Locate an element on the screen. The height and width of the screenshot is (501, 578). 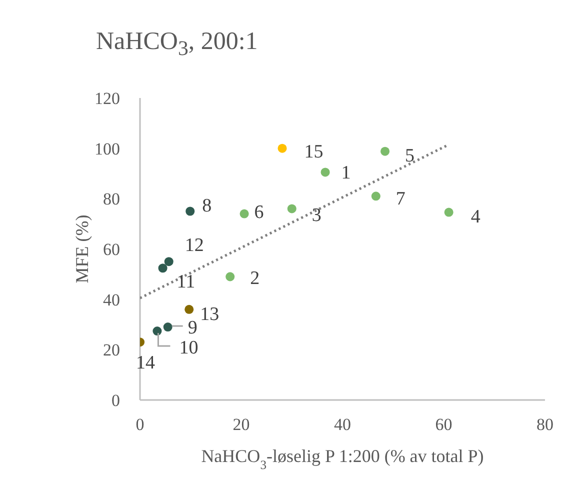
x-tick-label: 0 is located at coordinates (140, 424).